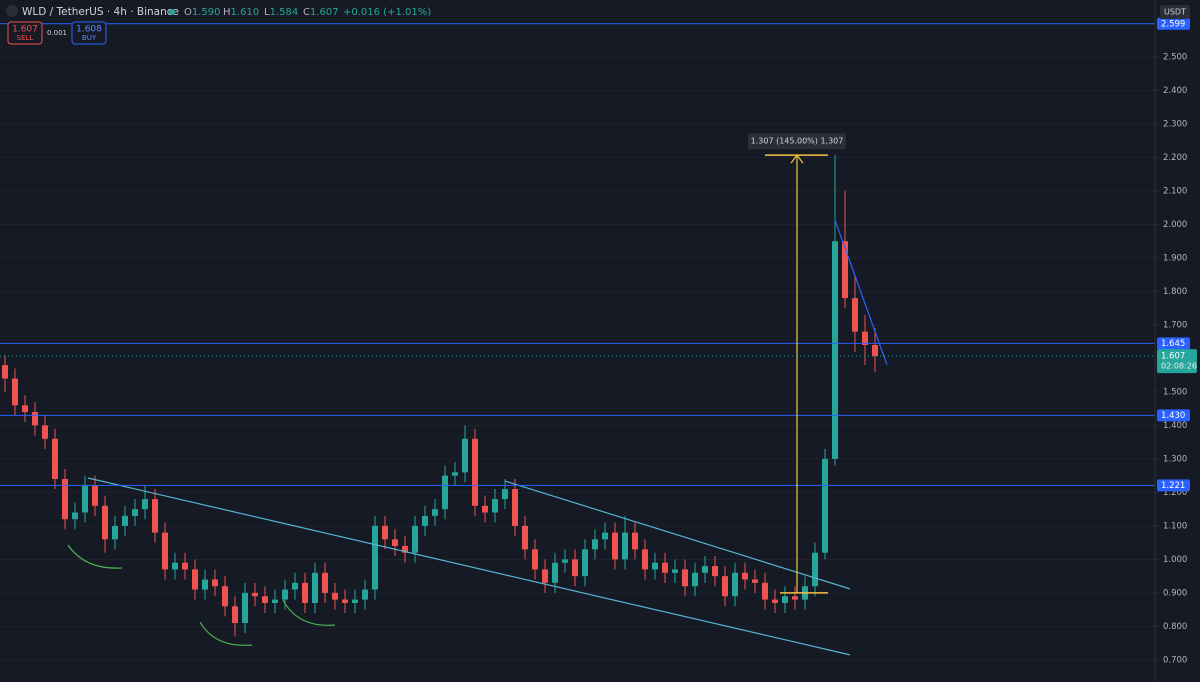 The width and height of the screenshot is (1200, 682). What do you see at coordinates (172, 12) in the screenshot?
I see `status-dot` at bounding box center [172, 12].